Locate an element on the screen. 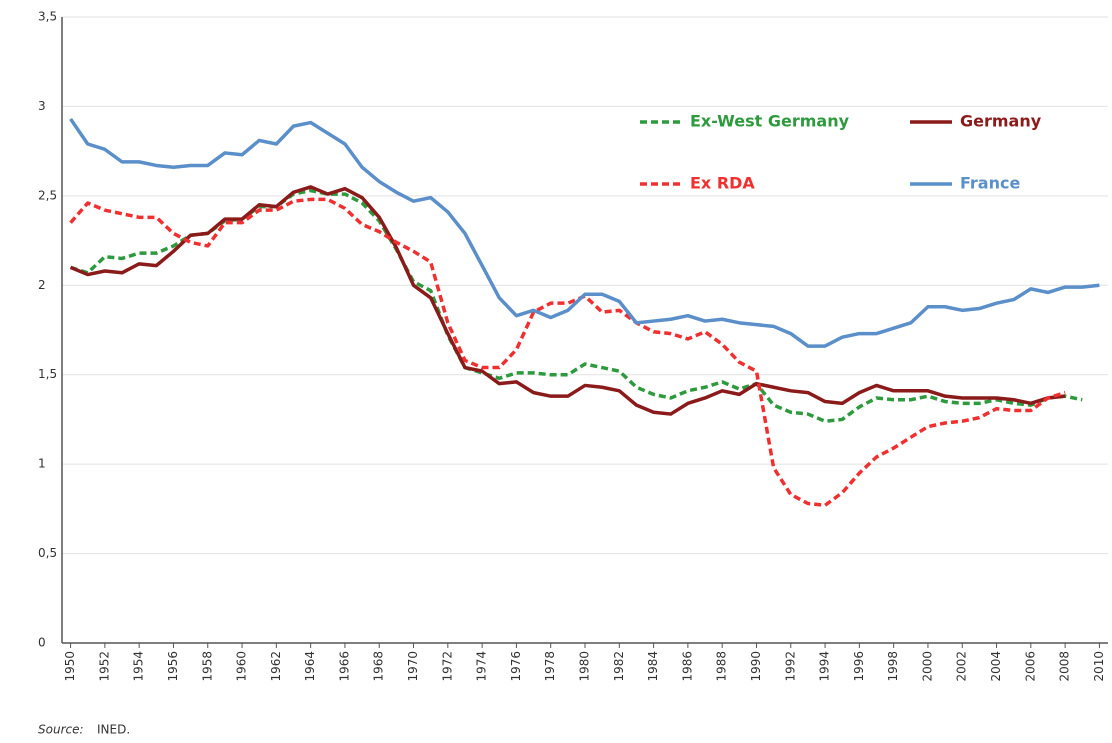  x-tick-label: 1996 is located at coordinates (859, 666).